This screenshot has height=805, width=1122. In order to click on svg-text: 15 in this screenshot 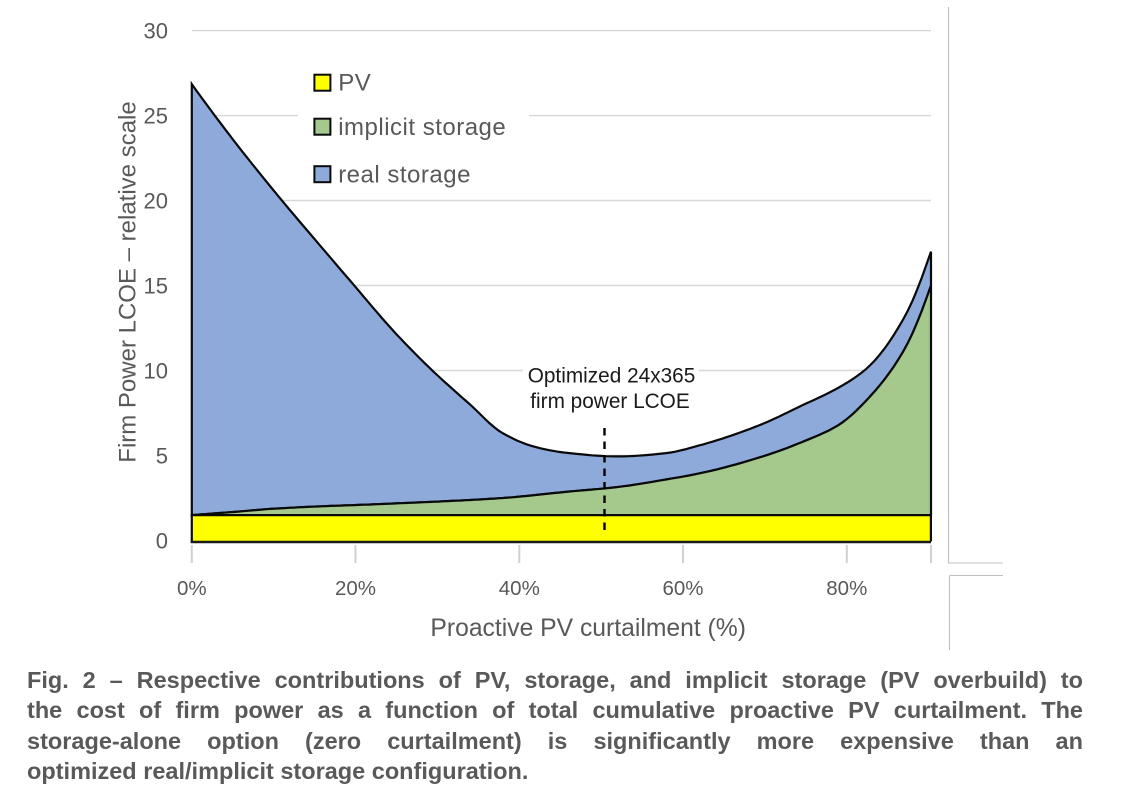, I will do `click(156, 285)`.